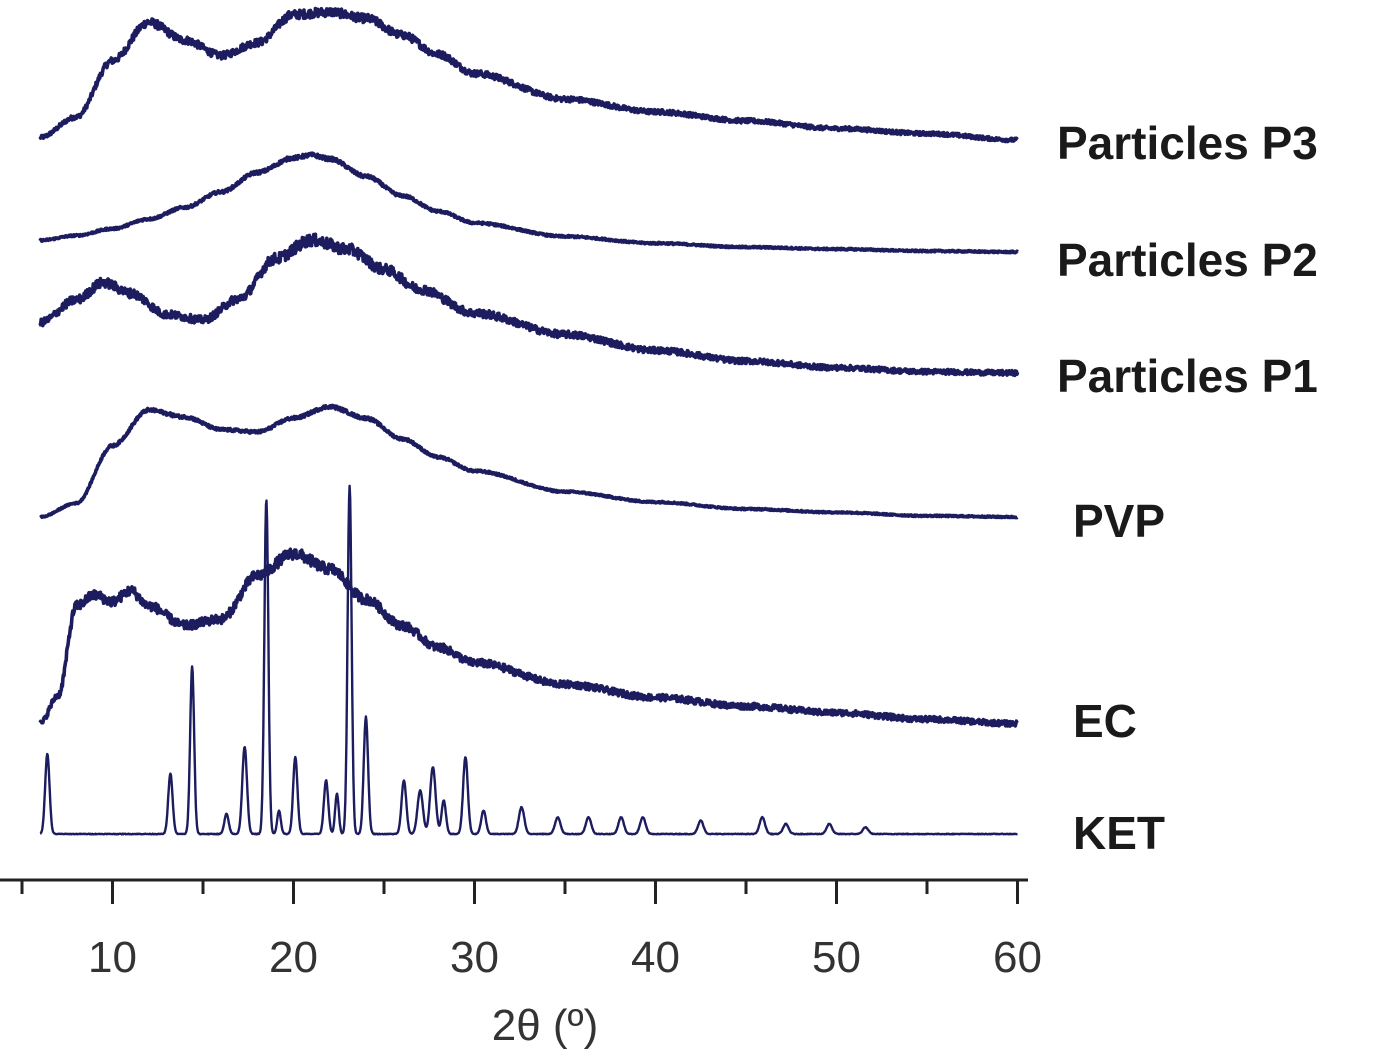 Image resolution: width=1397 pixels, height=1059 pixels. What do you see at coordinates (1105, 721) in the screenshot?
I see `series-label-ec: EC` at bounding box center [1105, 721].